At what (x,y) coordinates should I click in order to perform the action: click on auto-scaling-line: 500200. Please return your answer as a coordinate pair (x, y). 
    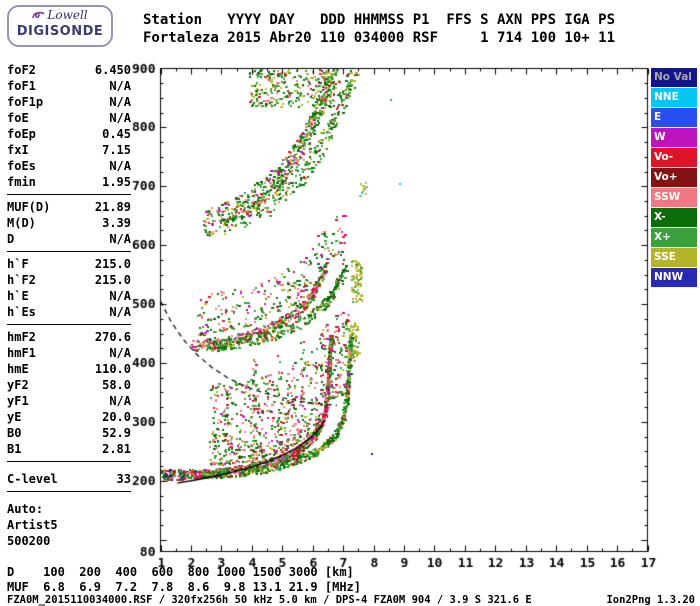
    Looking at the image, I should click on (69, 541).